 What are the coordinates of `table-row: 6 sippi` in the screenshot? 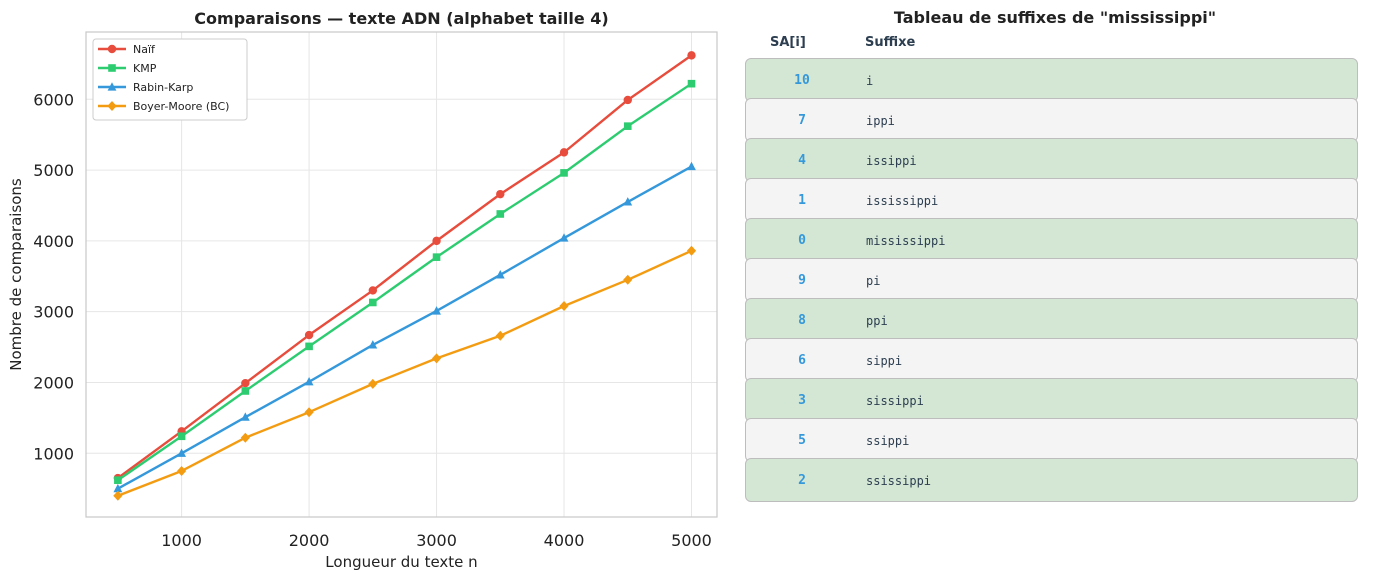 It's located at (1051, 360).